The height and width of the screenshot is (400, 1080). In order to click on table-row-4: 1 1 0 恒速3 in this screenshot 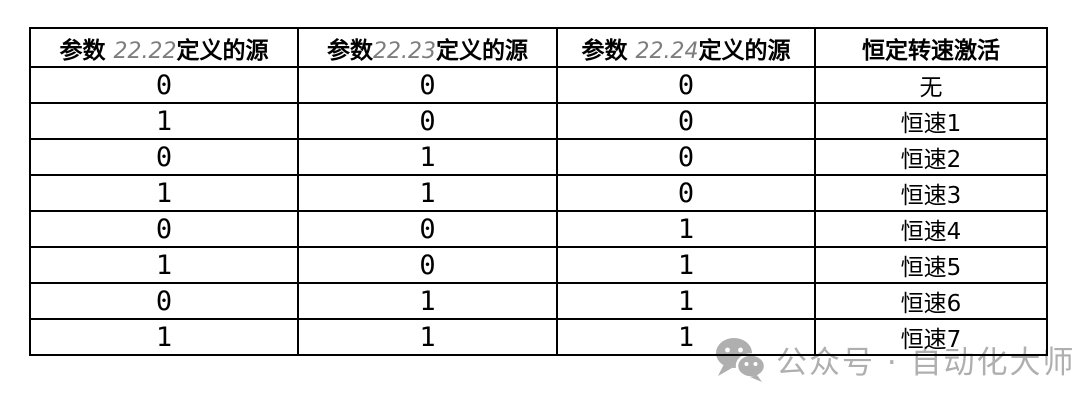, I will do `click(538, 193)`.